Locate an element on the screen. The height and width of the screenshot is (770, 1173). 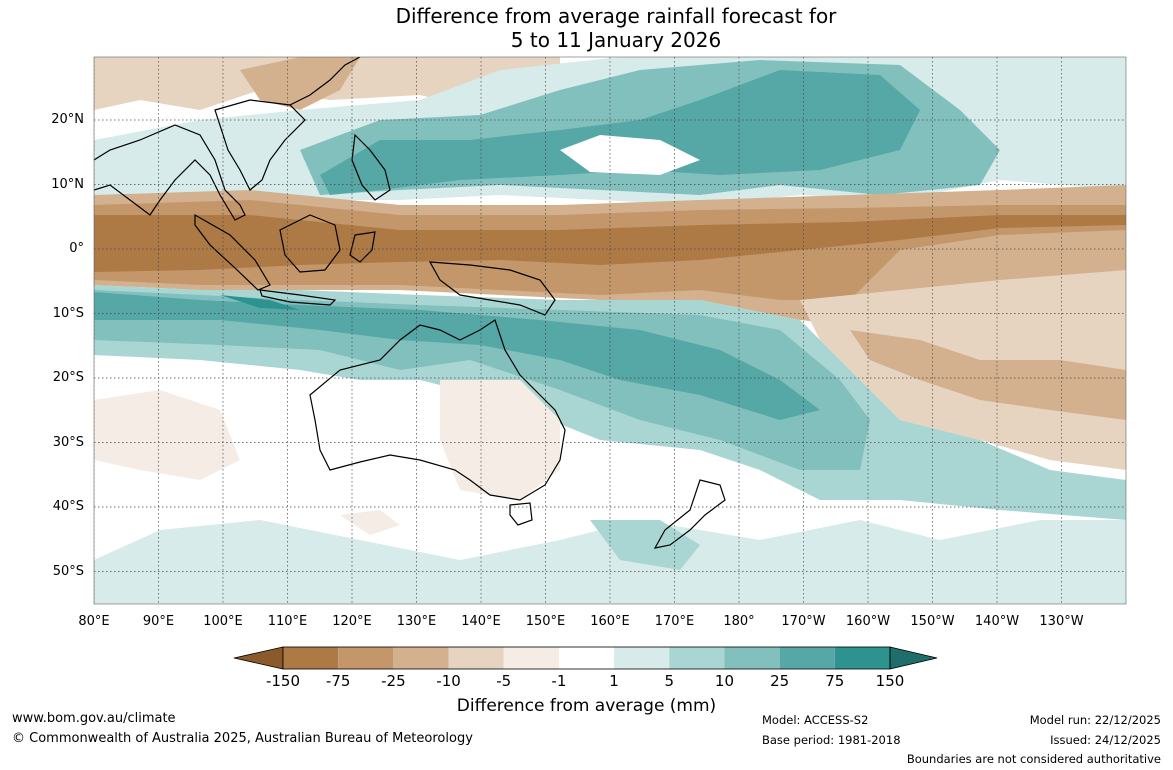
longitude-label: 180° is located at coordinates (739, 621).